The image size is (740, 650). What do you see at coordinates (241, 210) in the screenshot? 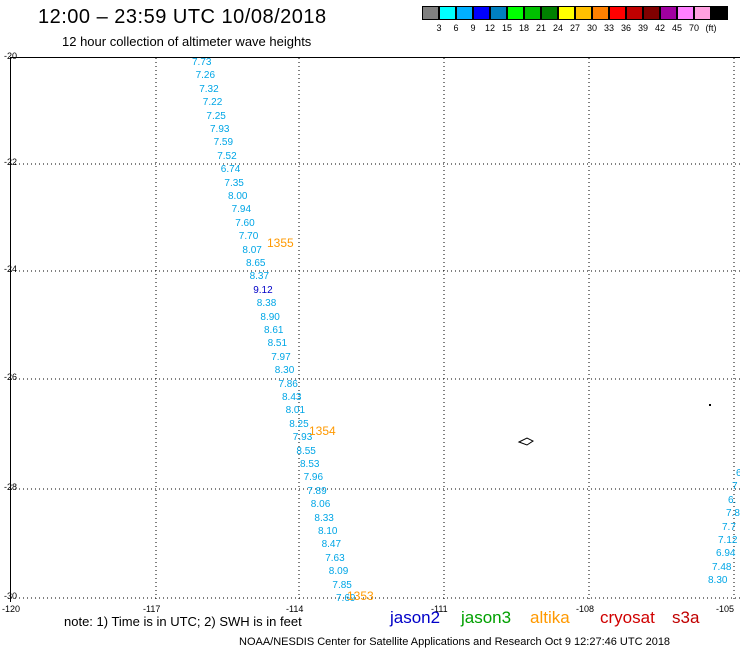
I see `wave-height-value: 7.94` at bounding box center [241, 210].